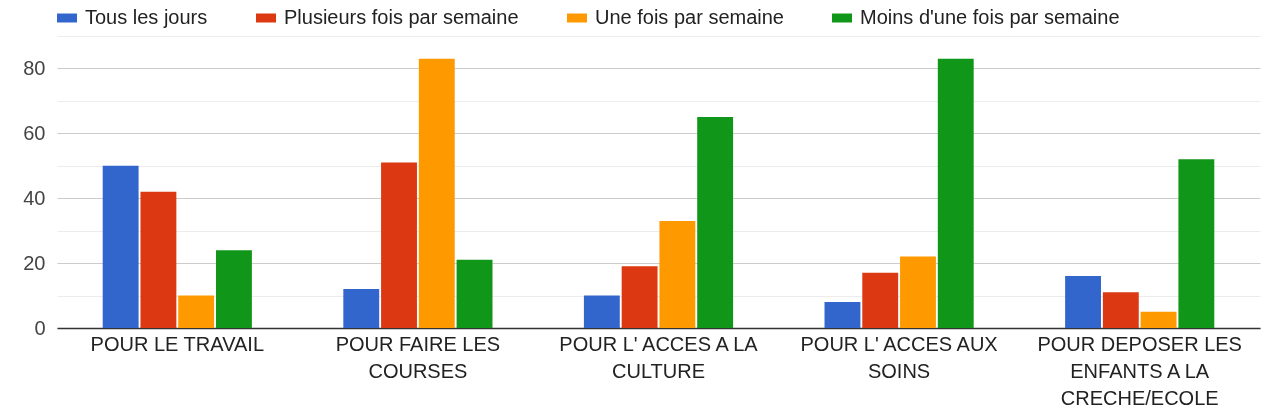 The height and width of the screenshot is (416, 1275). Describe the element at coordinates (34, 67) in the screenshot. I see `y-tick-label: 80` at that location.